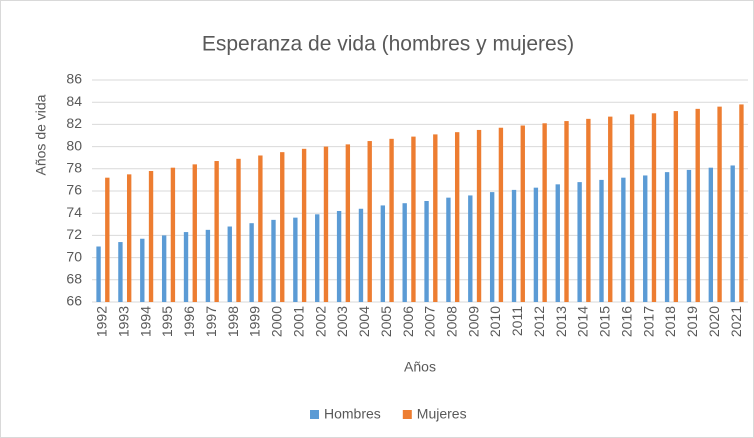 The width and height of the screenshot is (754, 438). I want to click on x-tick-label: 2016, so click(626, 321).